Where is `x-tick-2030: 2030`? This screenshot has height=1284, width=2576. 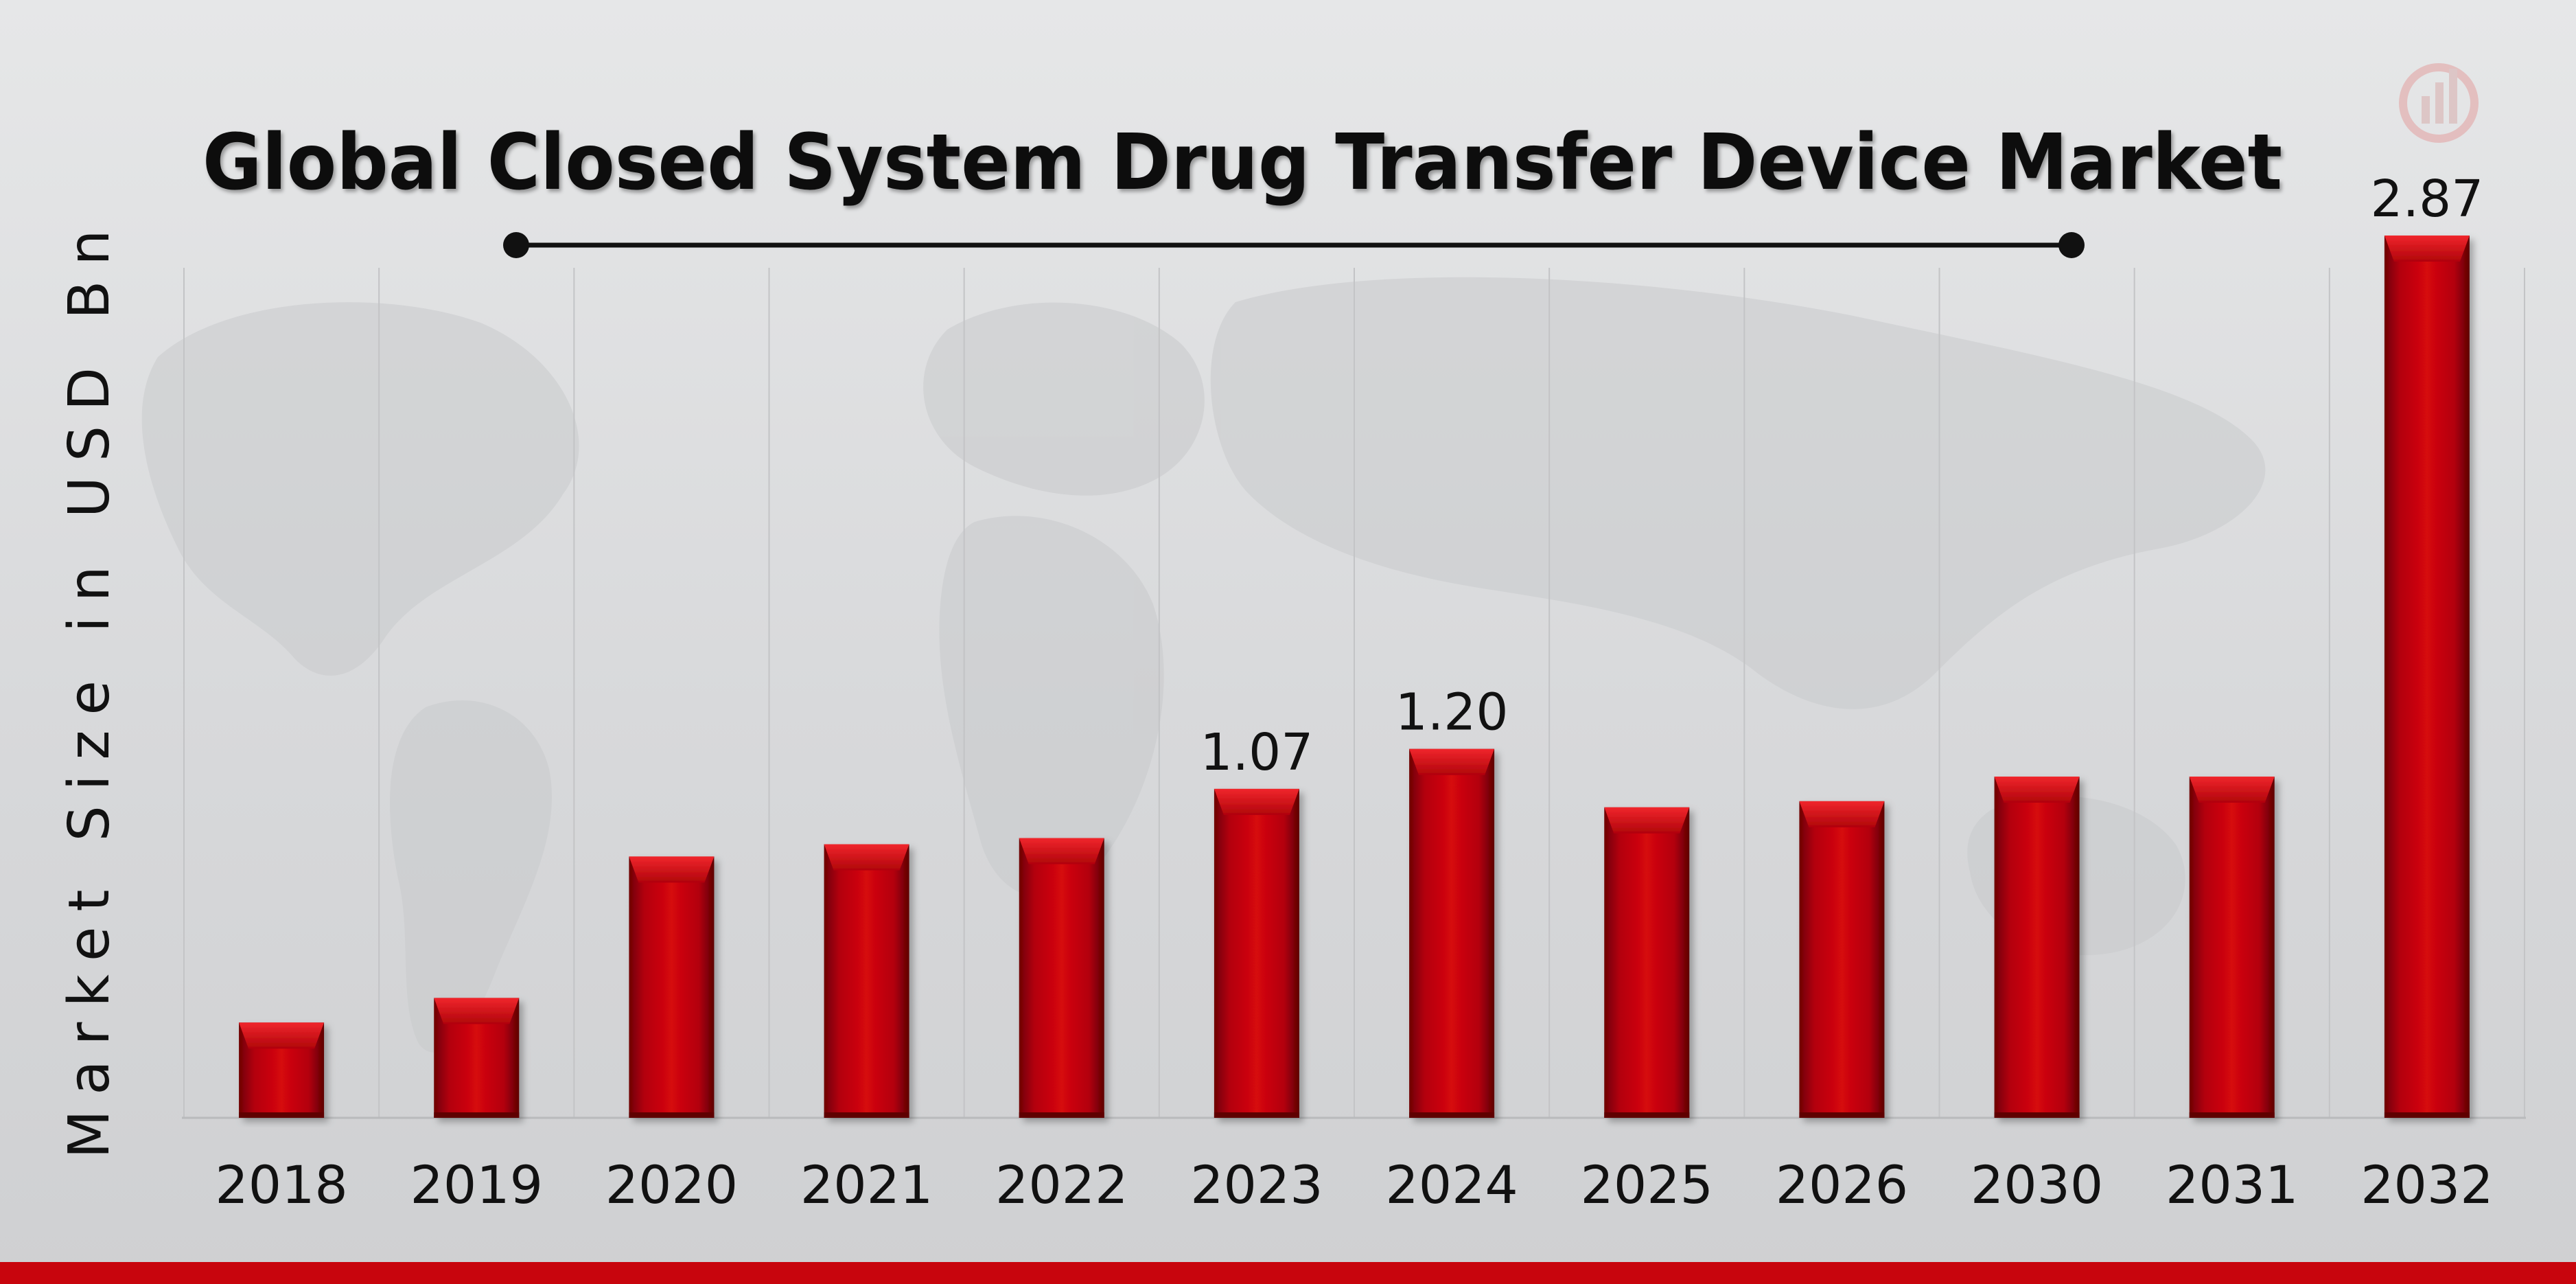
x-tick-2030: 2030 is located at coordinates (2037, 1184).